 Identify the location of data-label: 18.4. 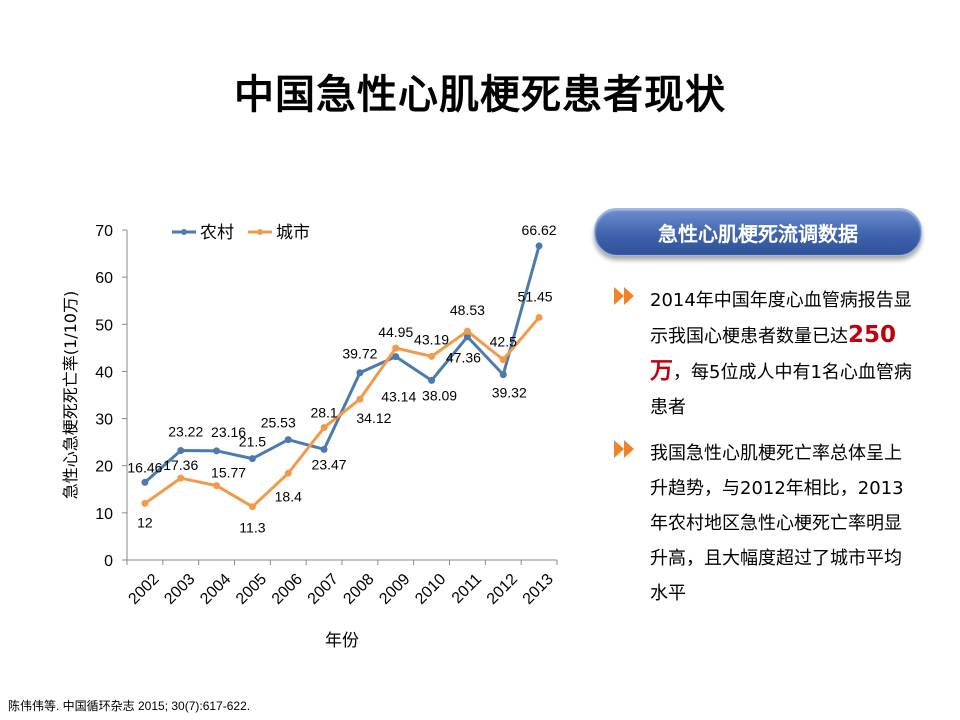
(288, 496).